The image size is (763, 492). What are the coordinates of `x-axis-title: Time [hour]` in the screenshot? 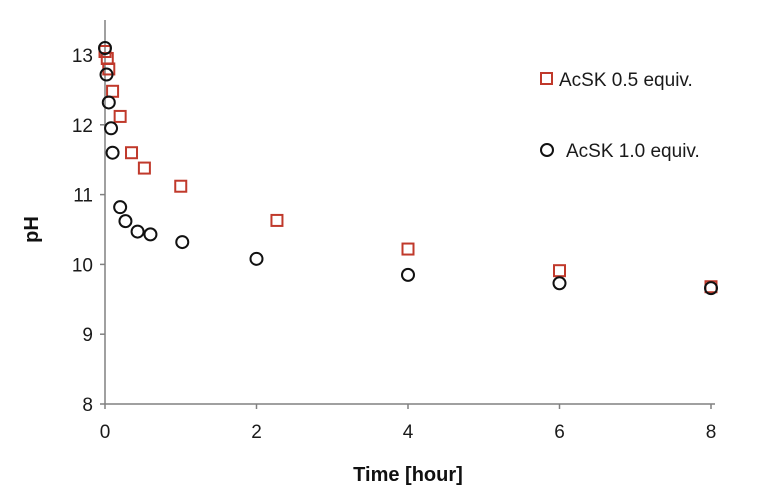 It's located at (408, 475).